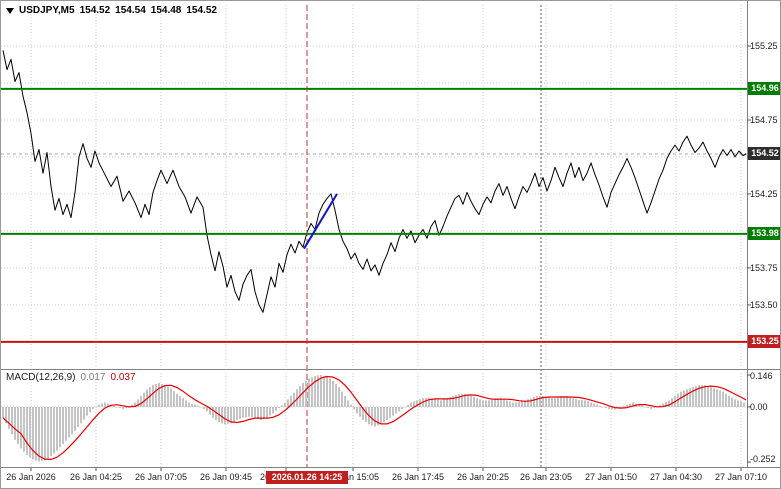  Describe the element at coordinates (161, 477) in the screenshot. I see `time-axis-label: 26 Jan 07:05` at that location.